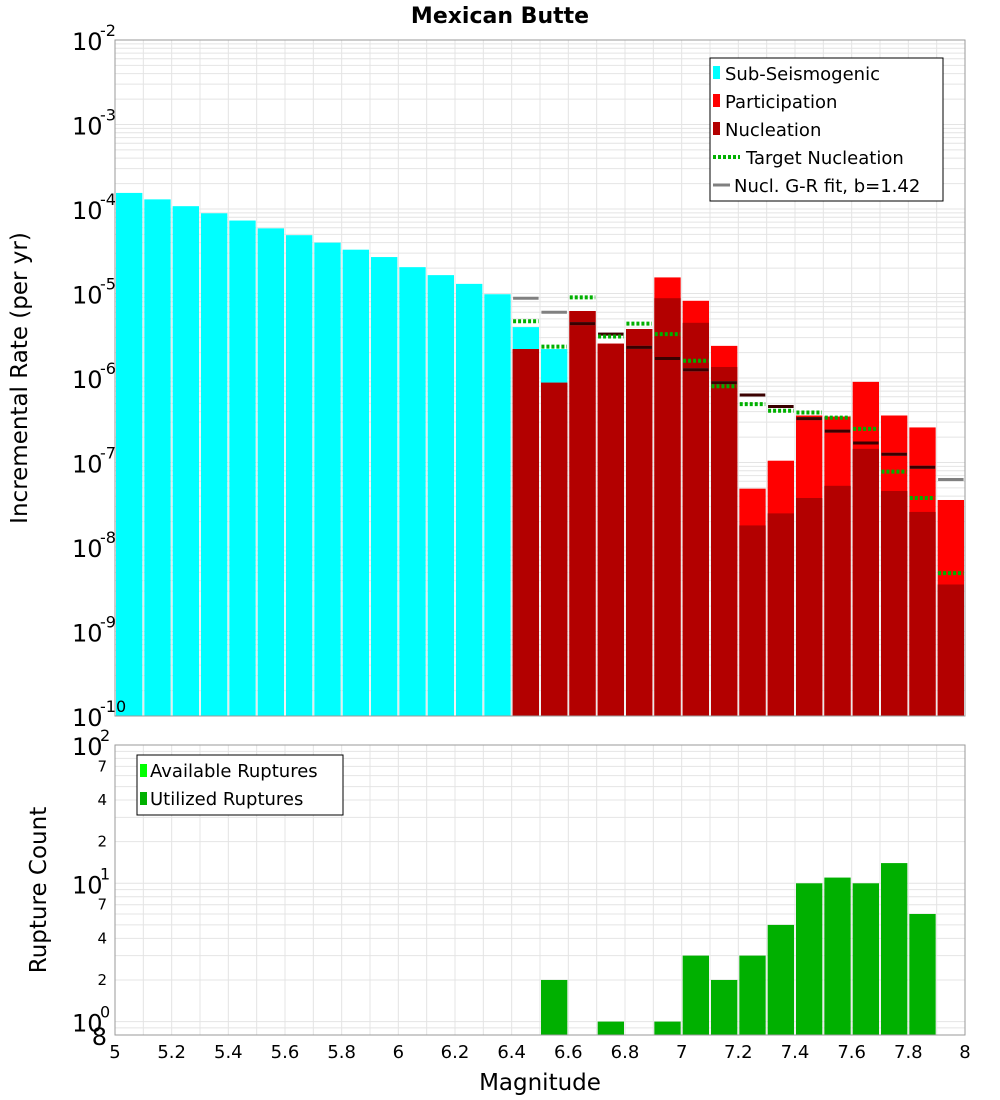 Image resolution: width=1000 pixels, height=1100 pixels. What do you see at coordinates (240, 785) in the screenshot?
I see `count-legend-box` at bounding box center [240, 785].